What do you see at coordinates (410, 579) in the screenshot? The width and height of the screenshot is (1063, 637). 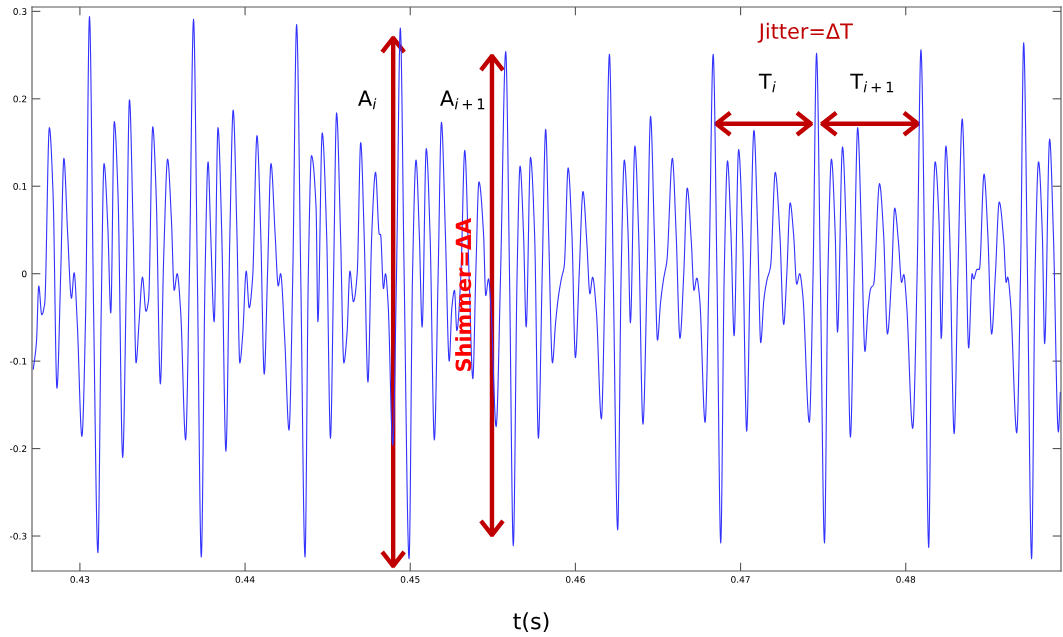 I see `x-tick-label: 0.45` at bounding box center [410, 579].